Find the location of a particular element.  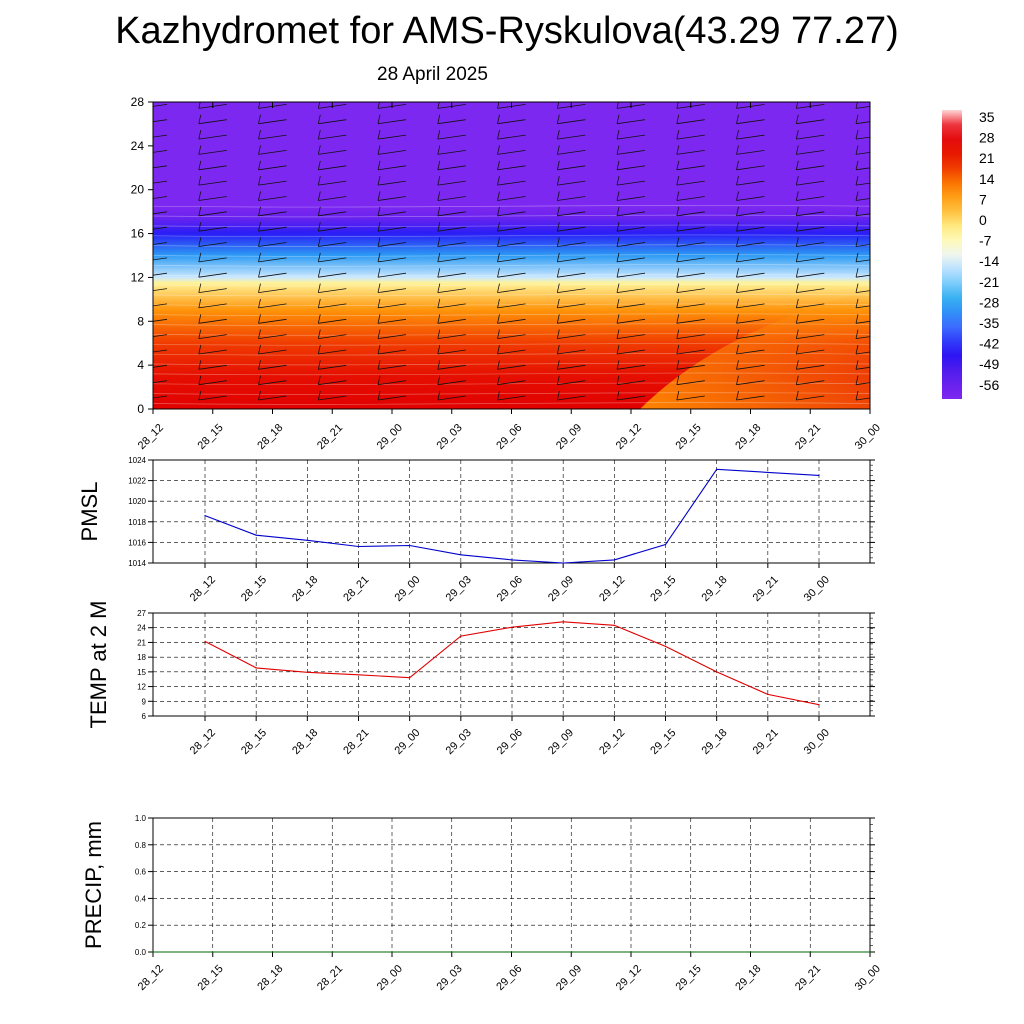

panel-xtick-label: 29_21 is located at coordinates (808, 978).